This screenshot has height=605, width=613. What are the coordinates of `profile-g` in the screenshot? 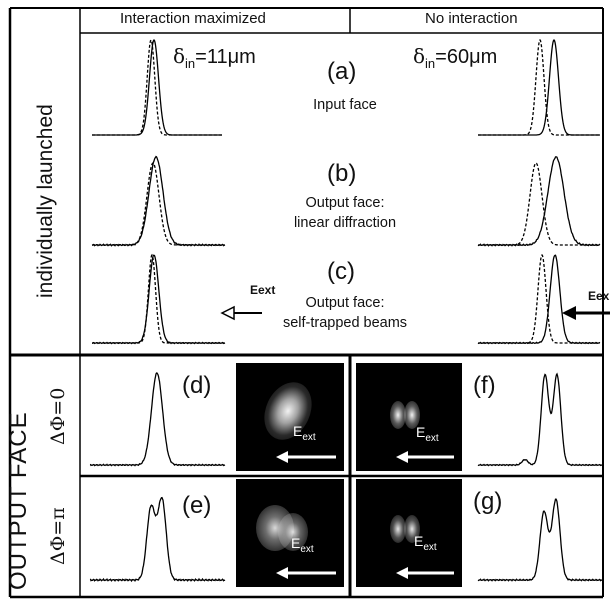 It's located at (540, 540).